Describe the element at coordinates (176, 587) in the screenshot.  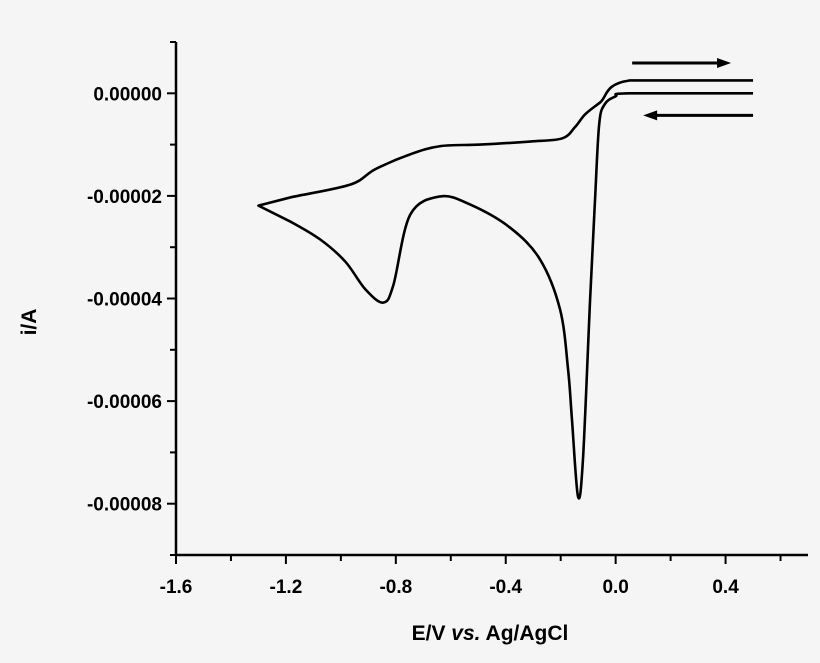
I see `x-tick-label: -1.6` at that location.